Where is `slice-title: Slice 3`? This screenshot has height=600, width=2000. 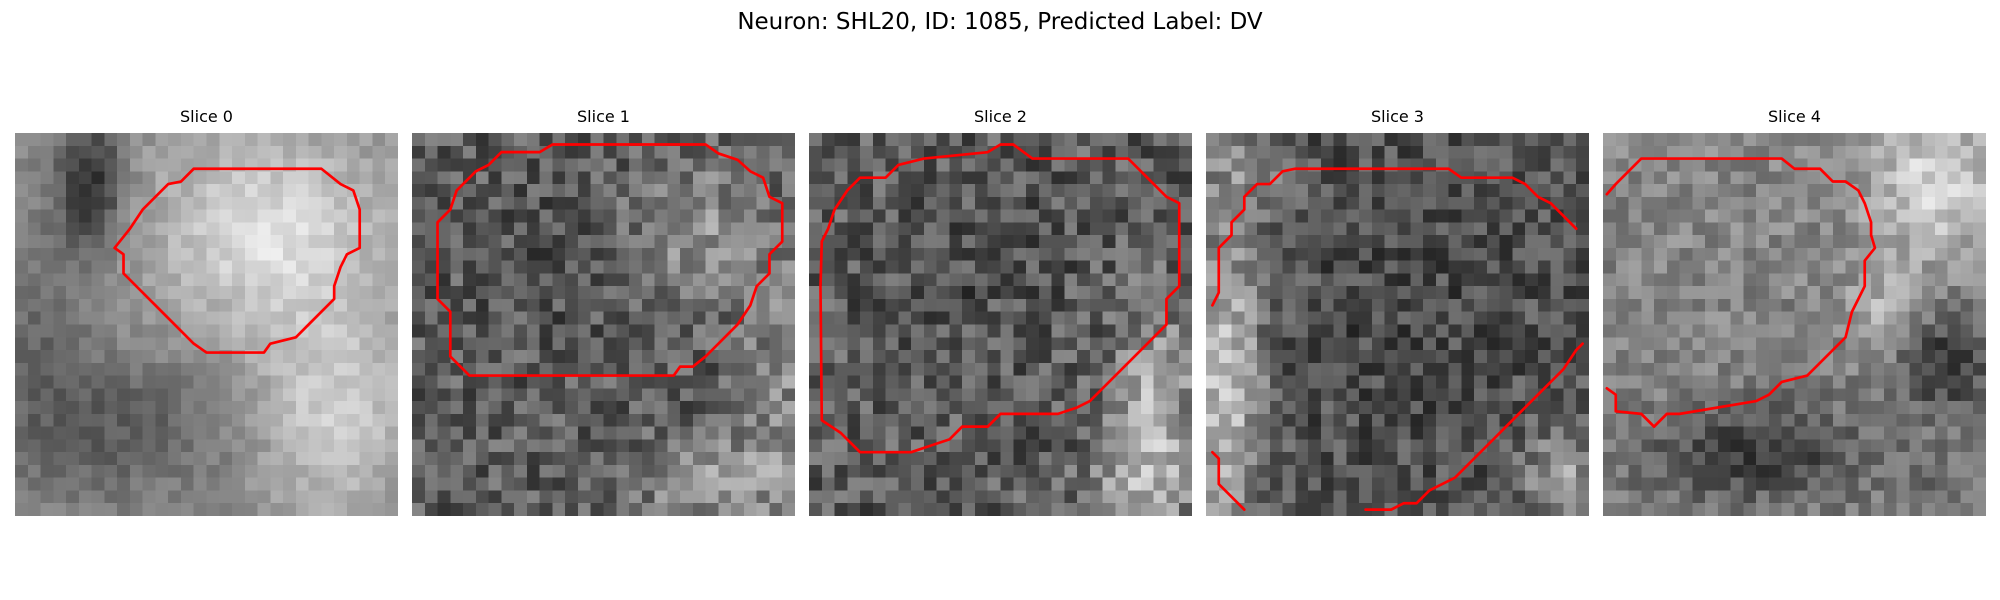 slice-title: Slice 3 is located at coordinates (1397, 116).